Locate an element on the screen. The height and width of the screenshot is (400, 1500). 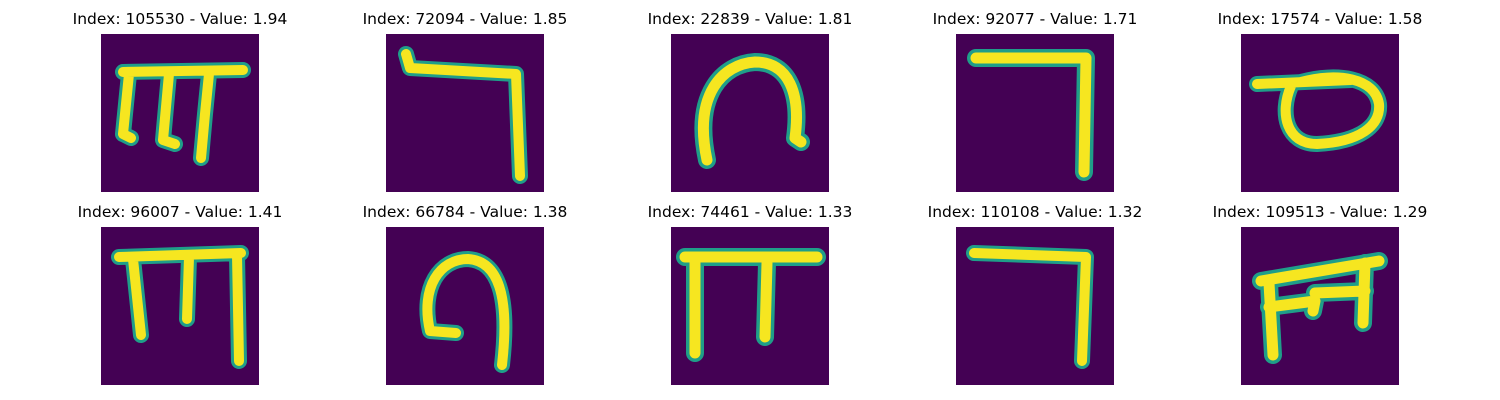
panel-title: Index: 96007 - Value: 1.41 is located at coordinates (180, 212).